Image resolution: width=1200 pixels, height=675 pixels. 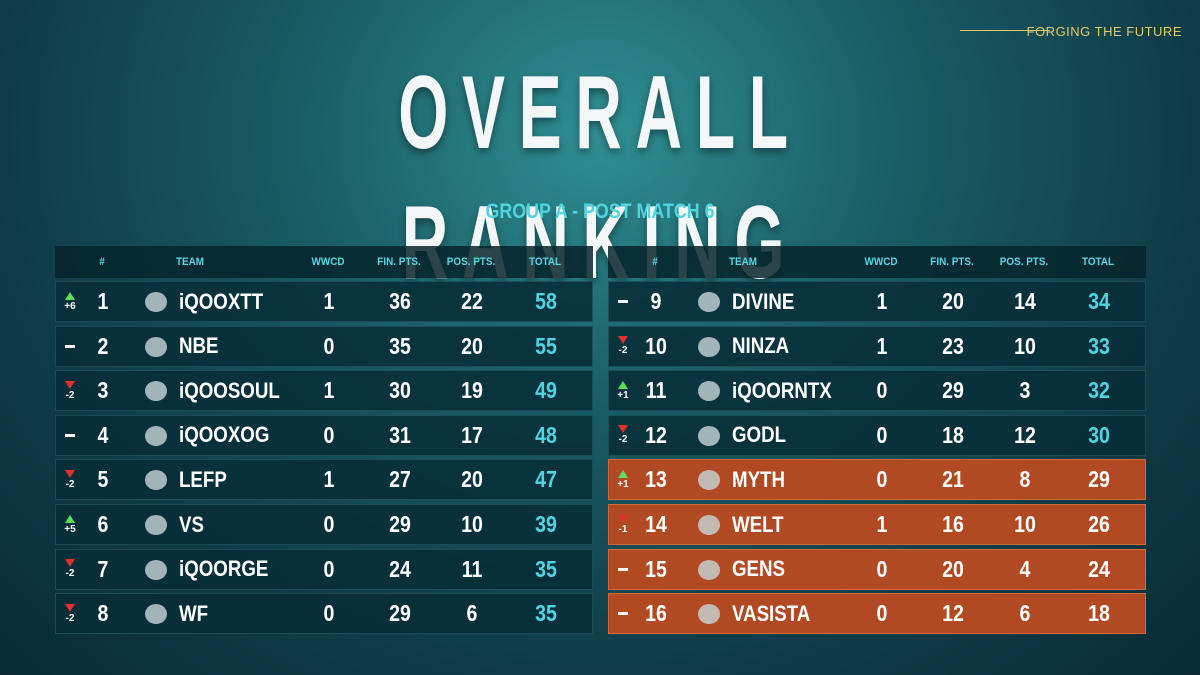 I want to click on team-name: iQOOXOG, so click(x=224, y=435).